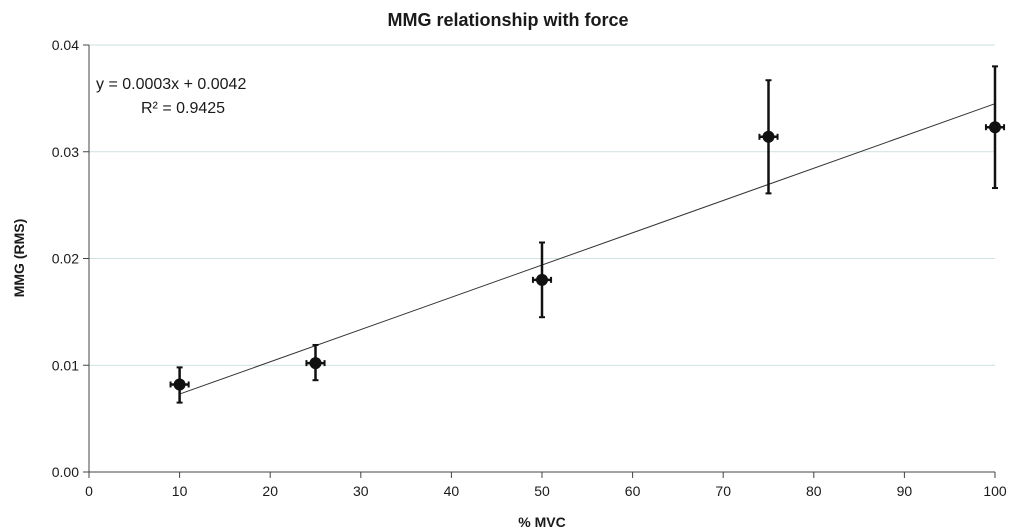 This screenshot has width=1013, height=532. I want to click on x-tick-label: 10, so click(180, 491).